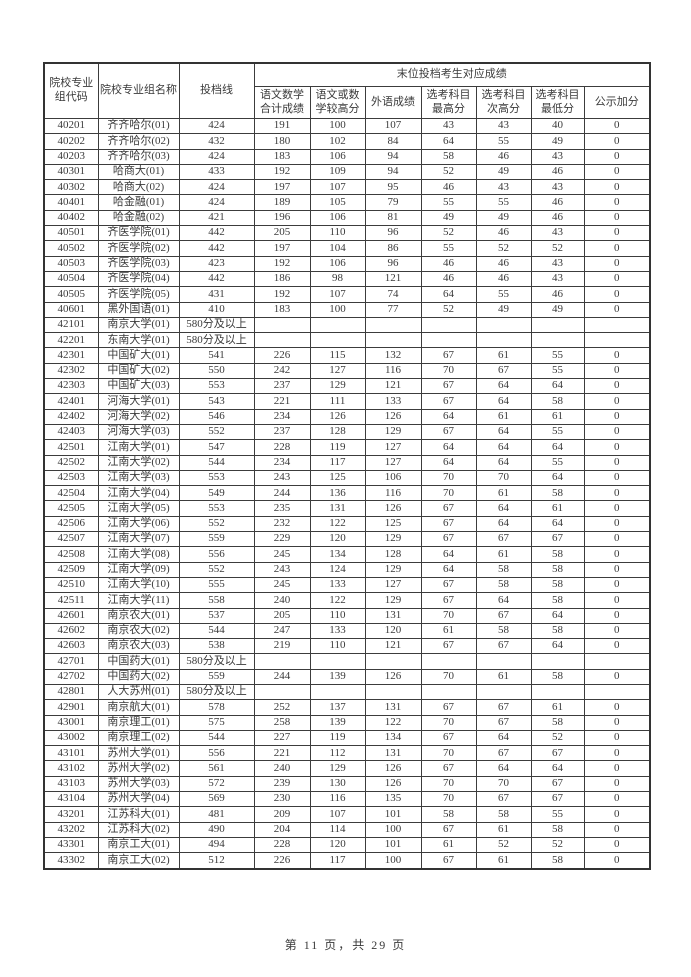 The image size is (691, 977). What do you see at coordinates (393, 661) in the screenshot?
I see `cell-foreign-lang` at bounding box center [393, 661].